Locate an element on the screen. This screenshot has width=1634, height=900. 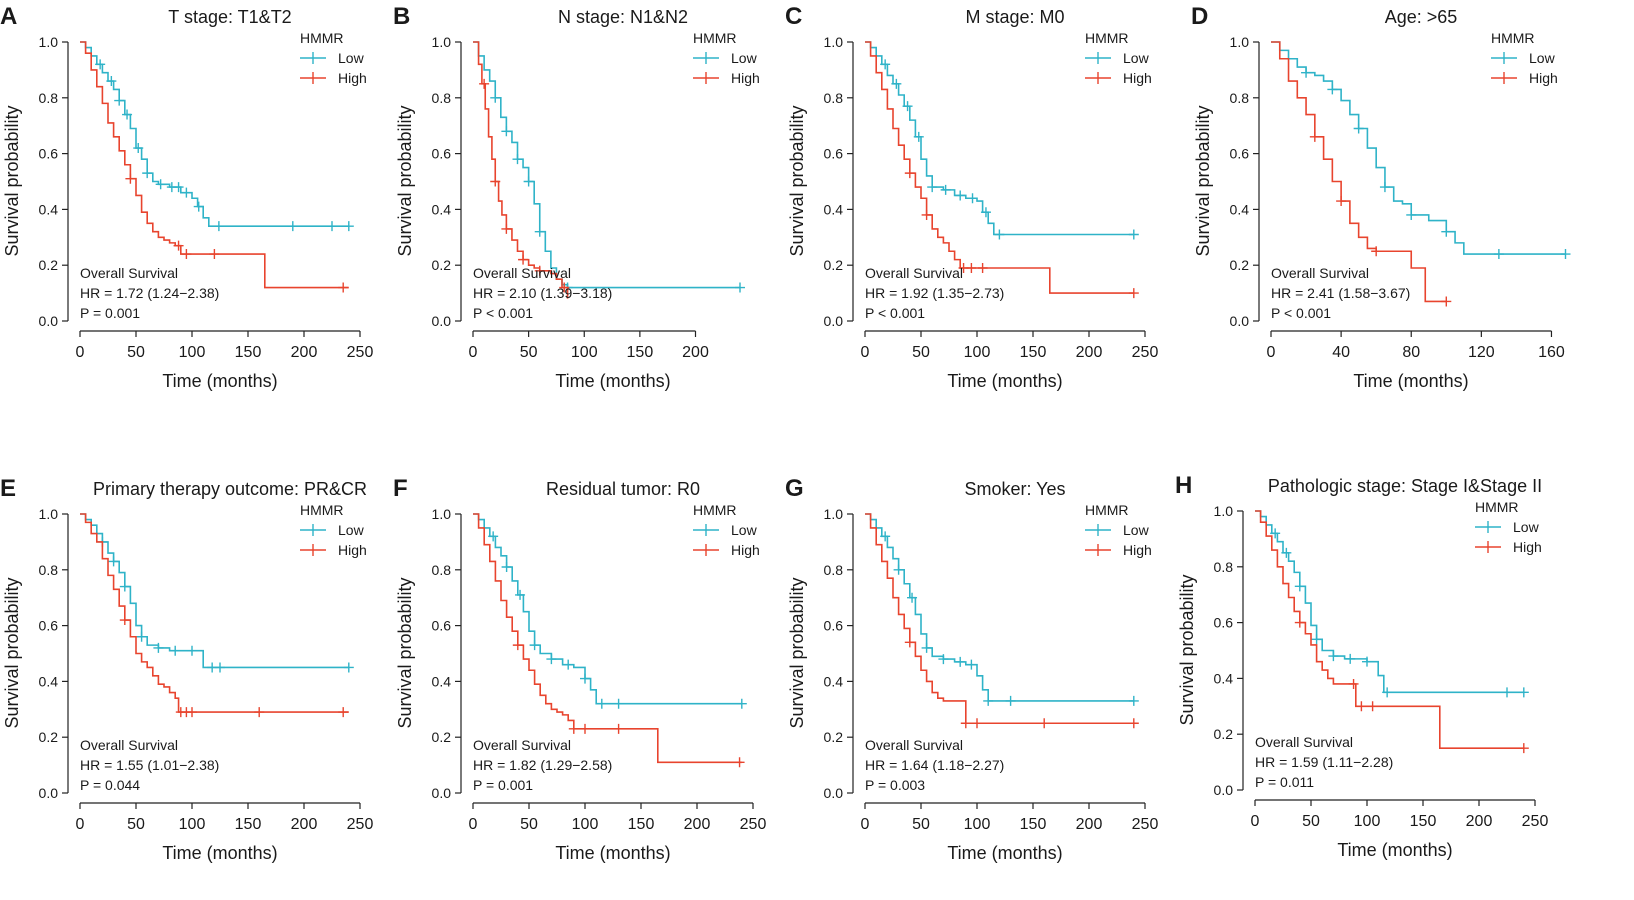
p-value-text: P < 0.001 is located at coordinates (895, 313).